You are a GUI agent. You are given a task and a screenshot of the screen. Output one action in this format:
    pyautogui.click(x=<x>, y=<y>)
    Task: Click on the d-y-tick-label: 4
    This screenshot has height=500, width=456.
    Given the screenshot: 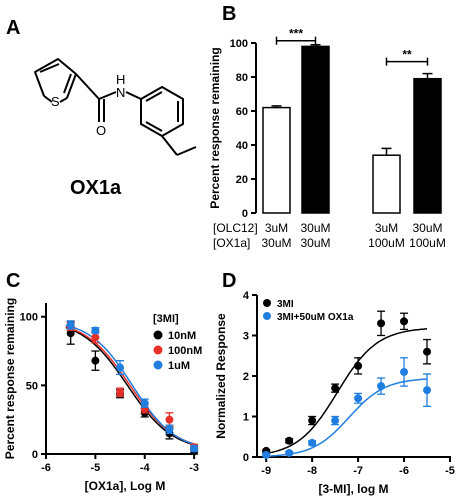 What is the action you would take?
    pyautogui.click(x=246, y=296)
    